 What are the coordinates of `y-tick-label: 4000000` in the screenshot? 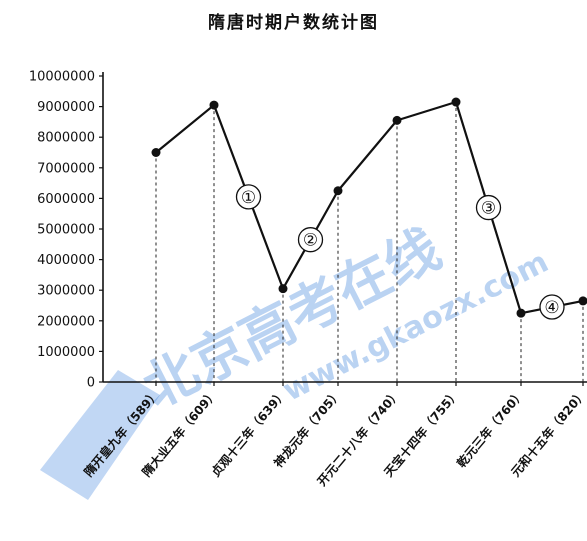 It's located at (66, 260).